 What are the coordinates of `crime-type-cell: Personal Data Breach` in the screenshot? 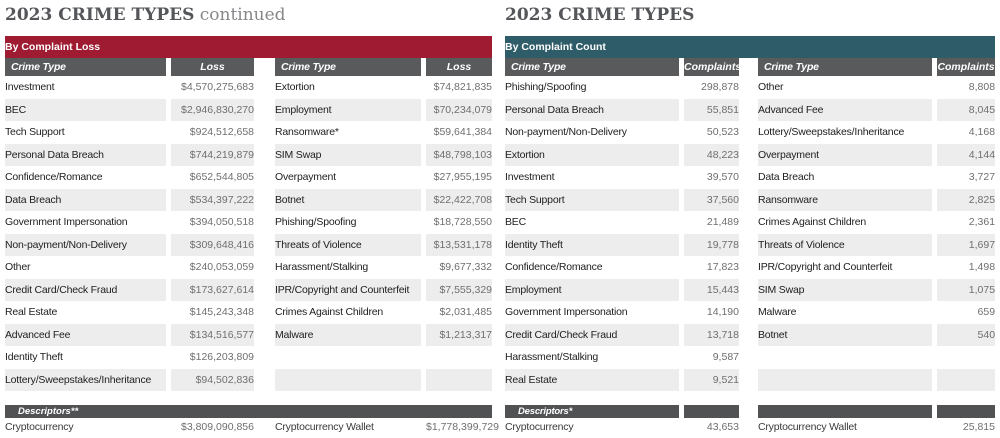 It's located at (88, 154).